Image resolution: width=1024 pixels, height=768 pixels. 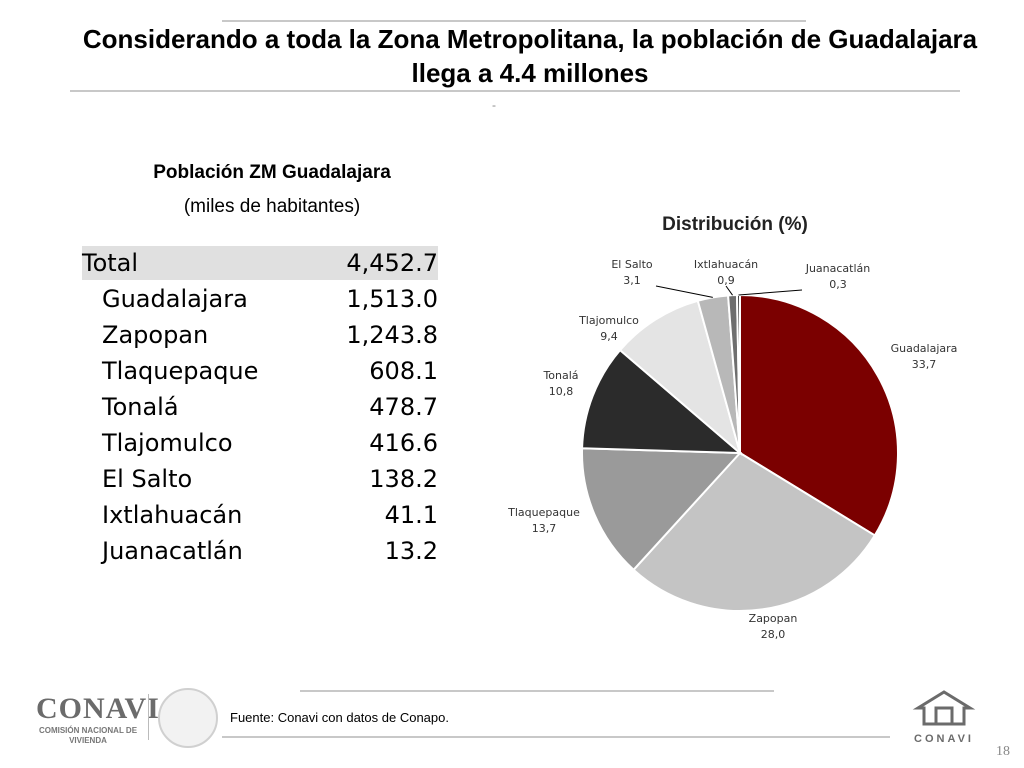 I want to click on slice-value-label: 0,3, so click(x=838, y=284).